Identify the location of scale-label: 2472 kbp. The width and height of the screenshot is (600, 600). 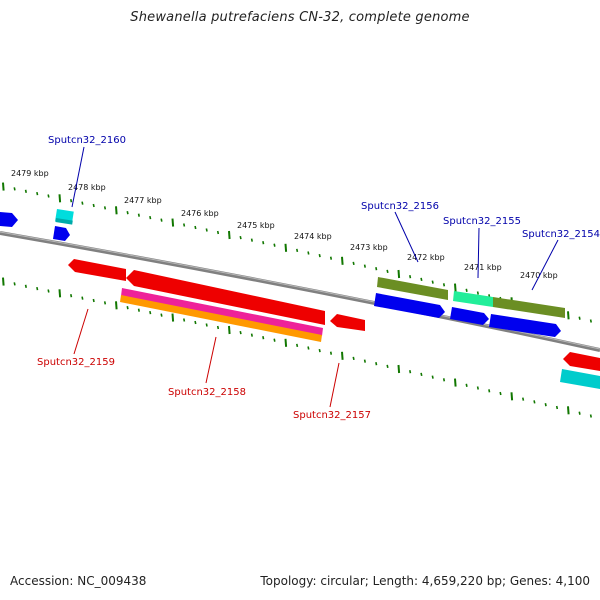
(426, 257).